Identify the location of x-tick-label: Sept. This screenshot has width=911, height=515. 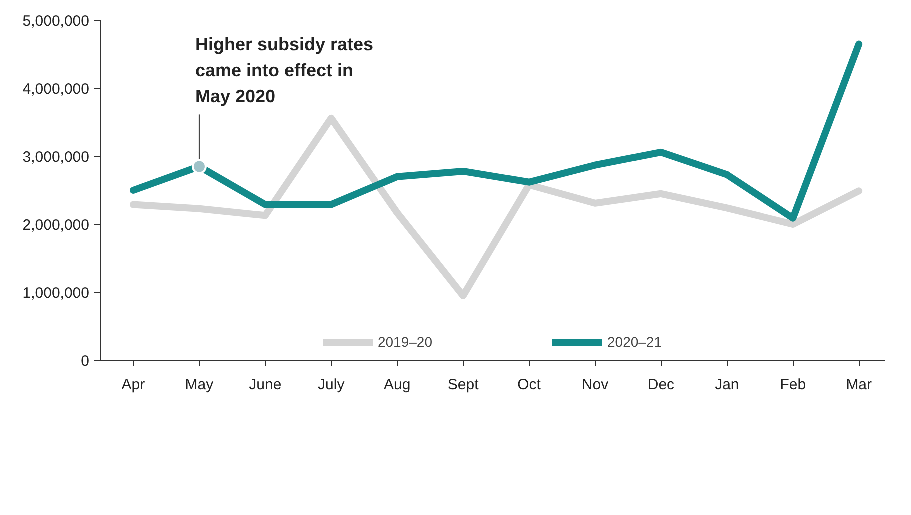
(464, 385).